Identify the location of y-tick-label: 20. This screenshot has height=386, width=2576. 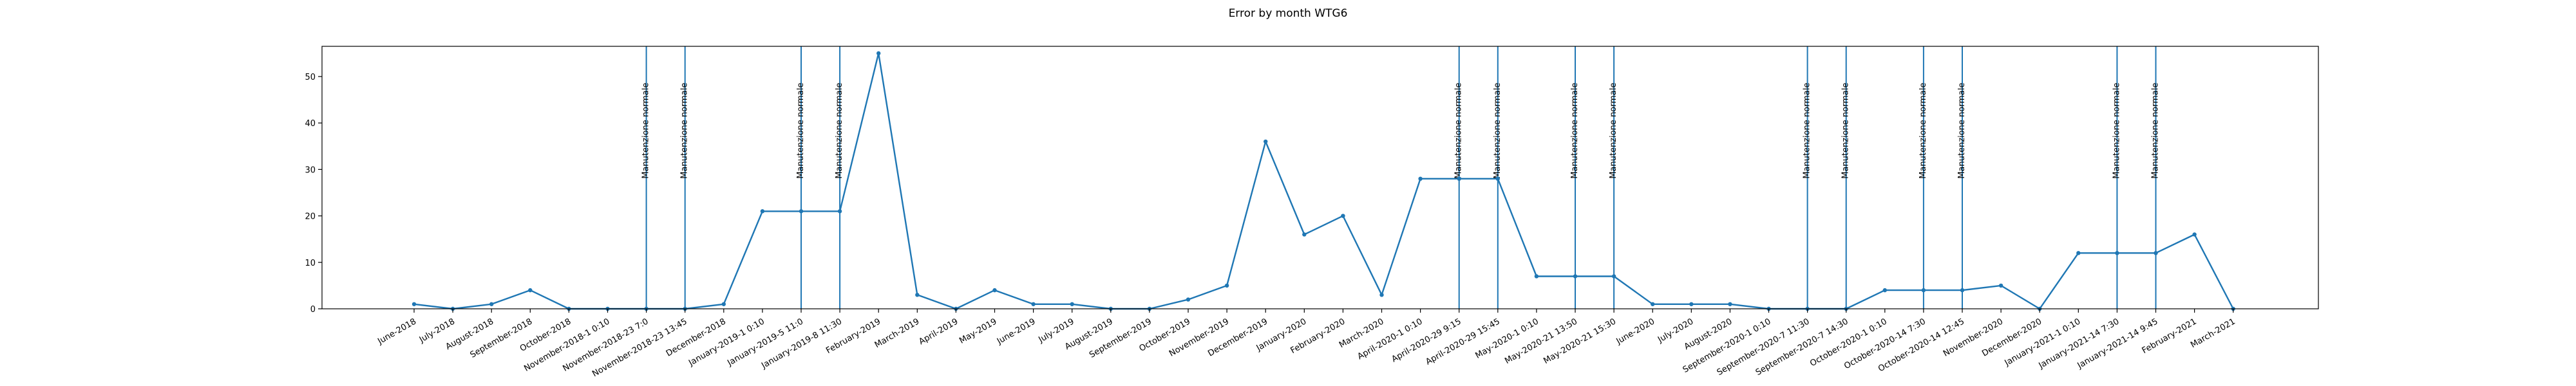
(310, 217).